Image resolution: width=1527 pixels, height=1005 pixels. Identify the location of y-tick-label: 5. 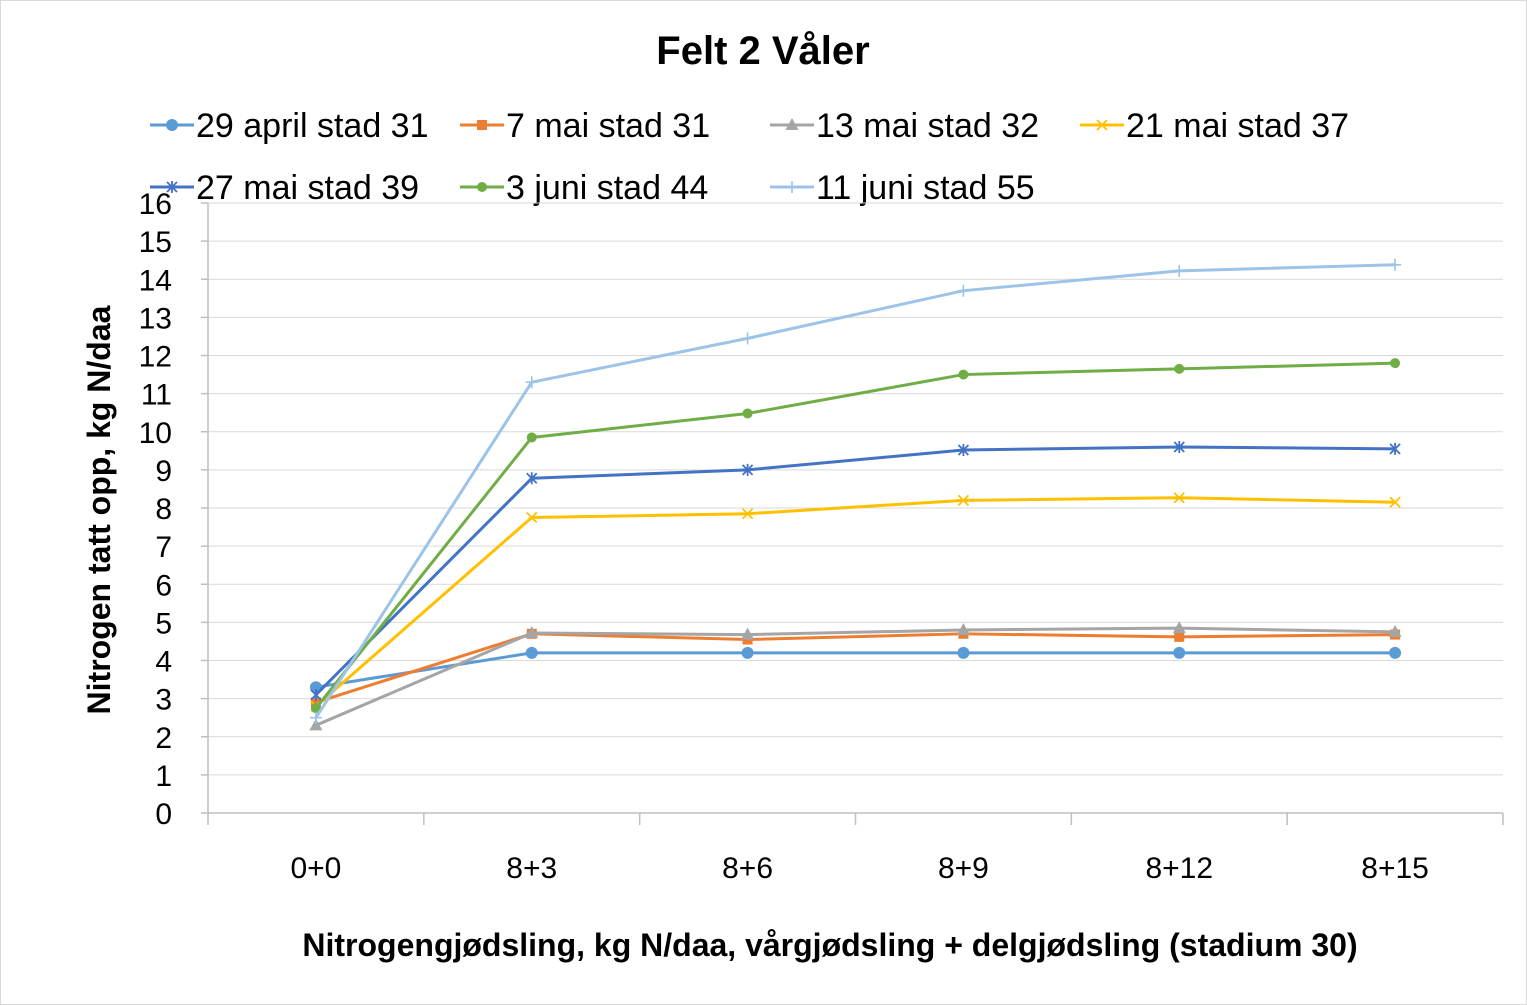
(163, 623).